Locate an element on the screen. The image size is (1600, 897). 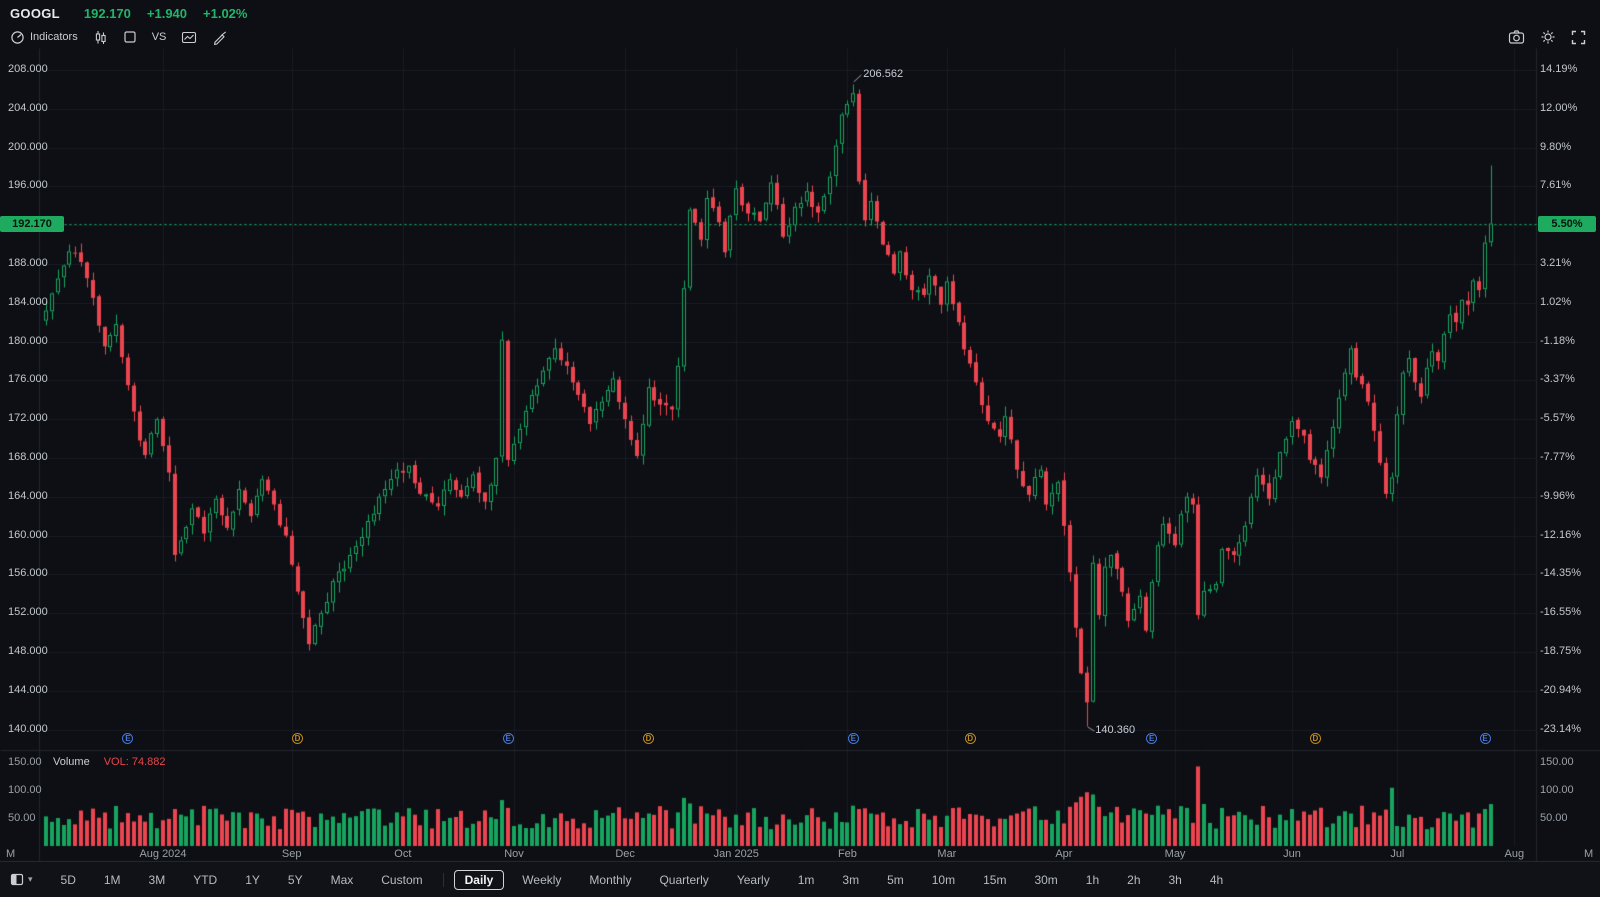
period-monthly-button: Monthly is located at coordinates (610, 879).